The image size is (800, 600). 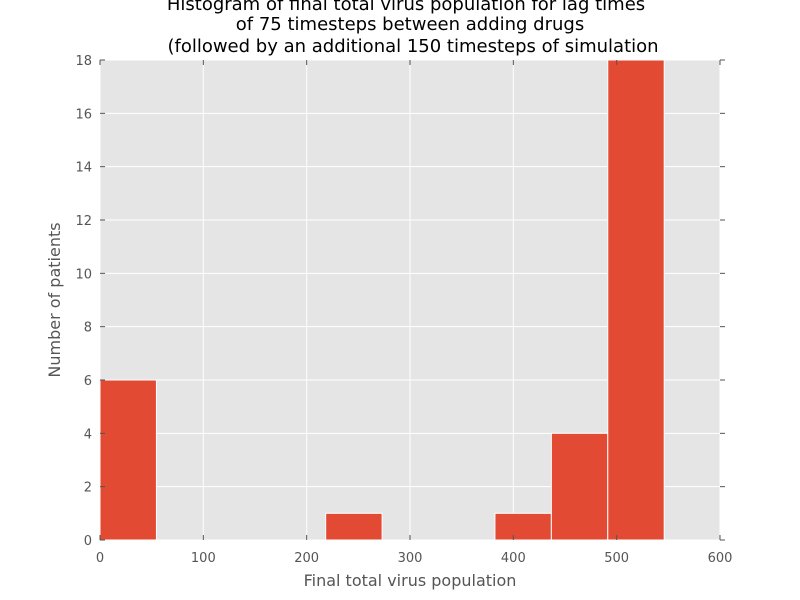 What do you see at coordinates (88, 328) in the screenshot?
I see `y-tick-label: 8` at bounding box center [88, 328].